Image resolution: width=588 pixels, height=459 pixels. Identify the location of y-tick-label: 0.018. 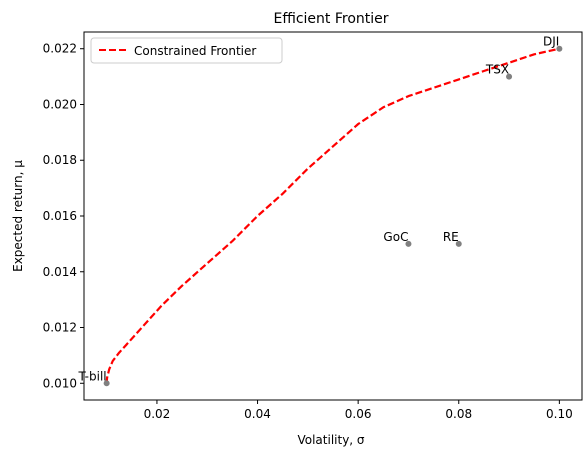
(60, 160).